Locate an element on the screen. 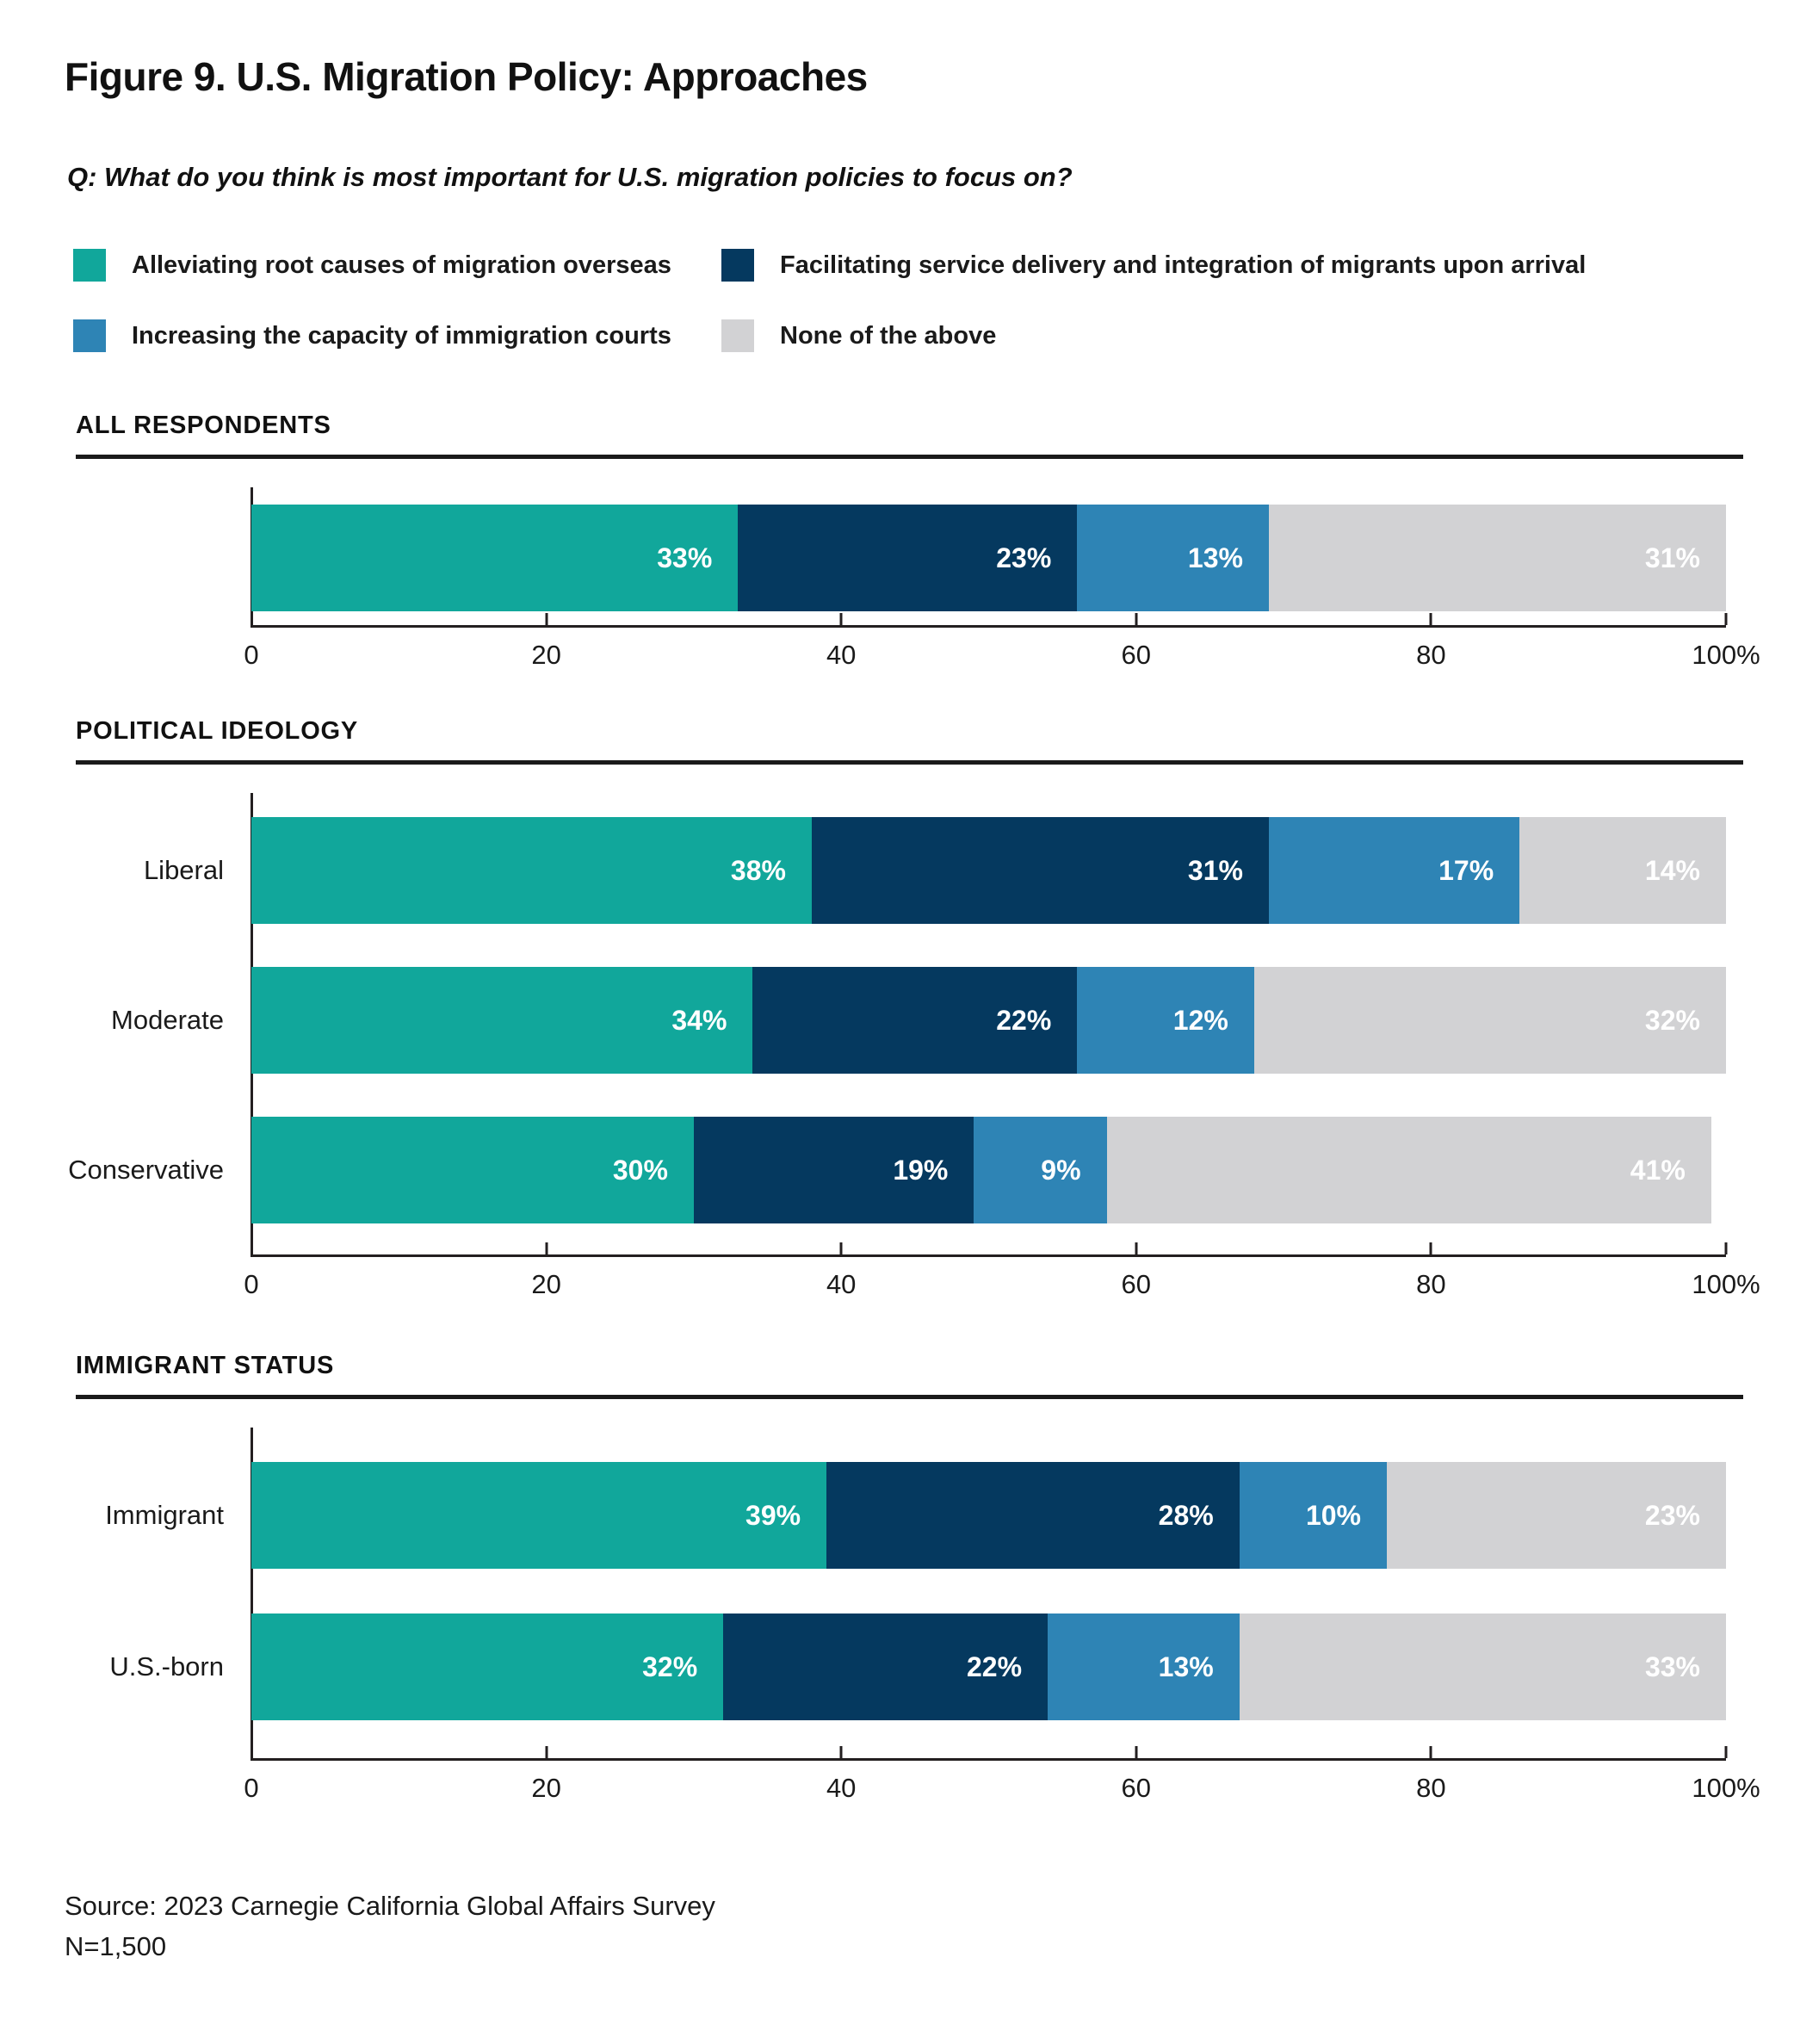  section-heading: IMMIGRANT STATUS is located at coordinates (205, 1365).